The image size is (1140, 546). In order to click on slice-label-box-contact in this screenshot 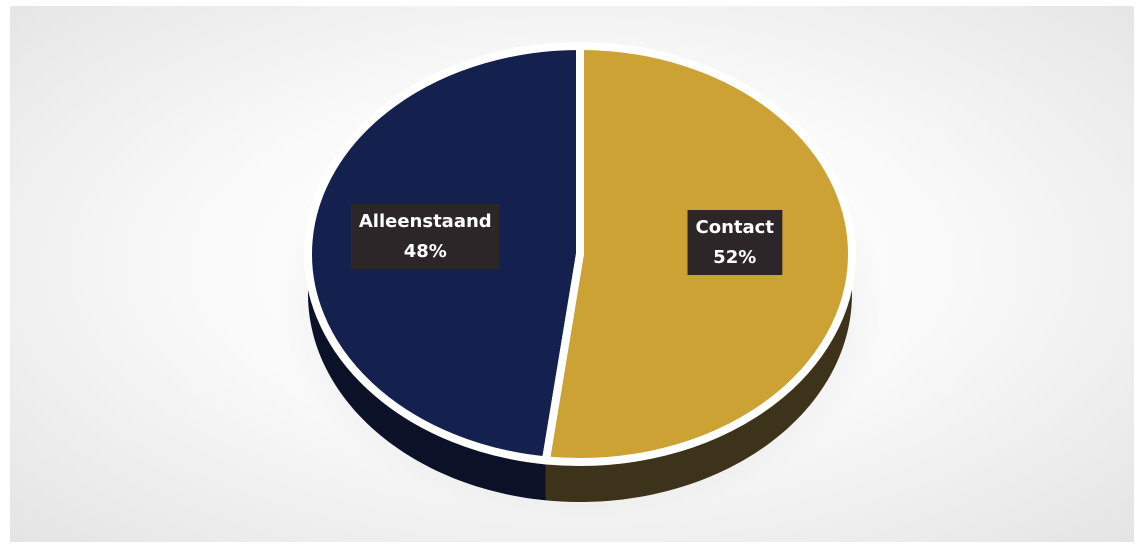, I will do `click(735, 242)`.